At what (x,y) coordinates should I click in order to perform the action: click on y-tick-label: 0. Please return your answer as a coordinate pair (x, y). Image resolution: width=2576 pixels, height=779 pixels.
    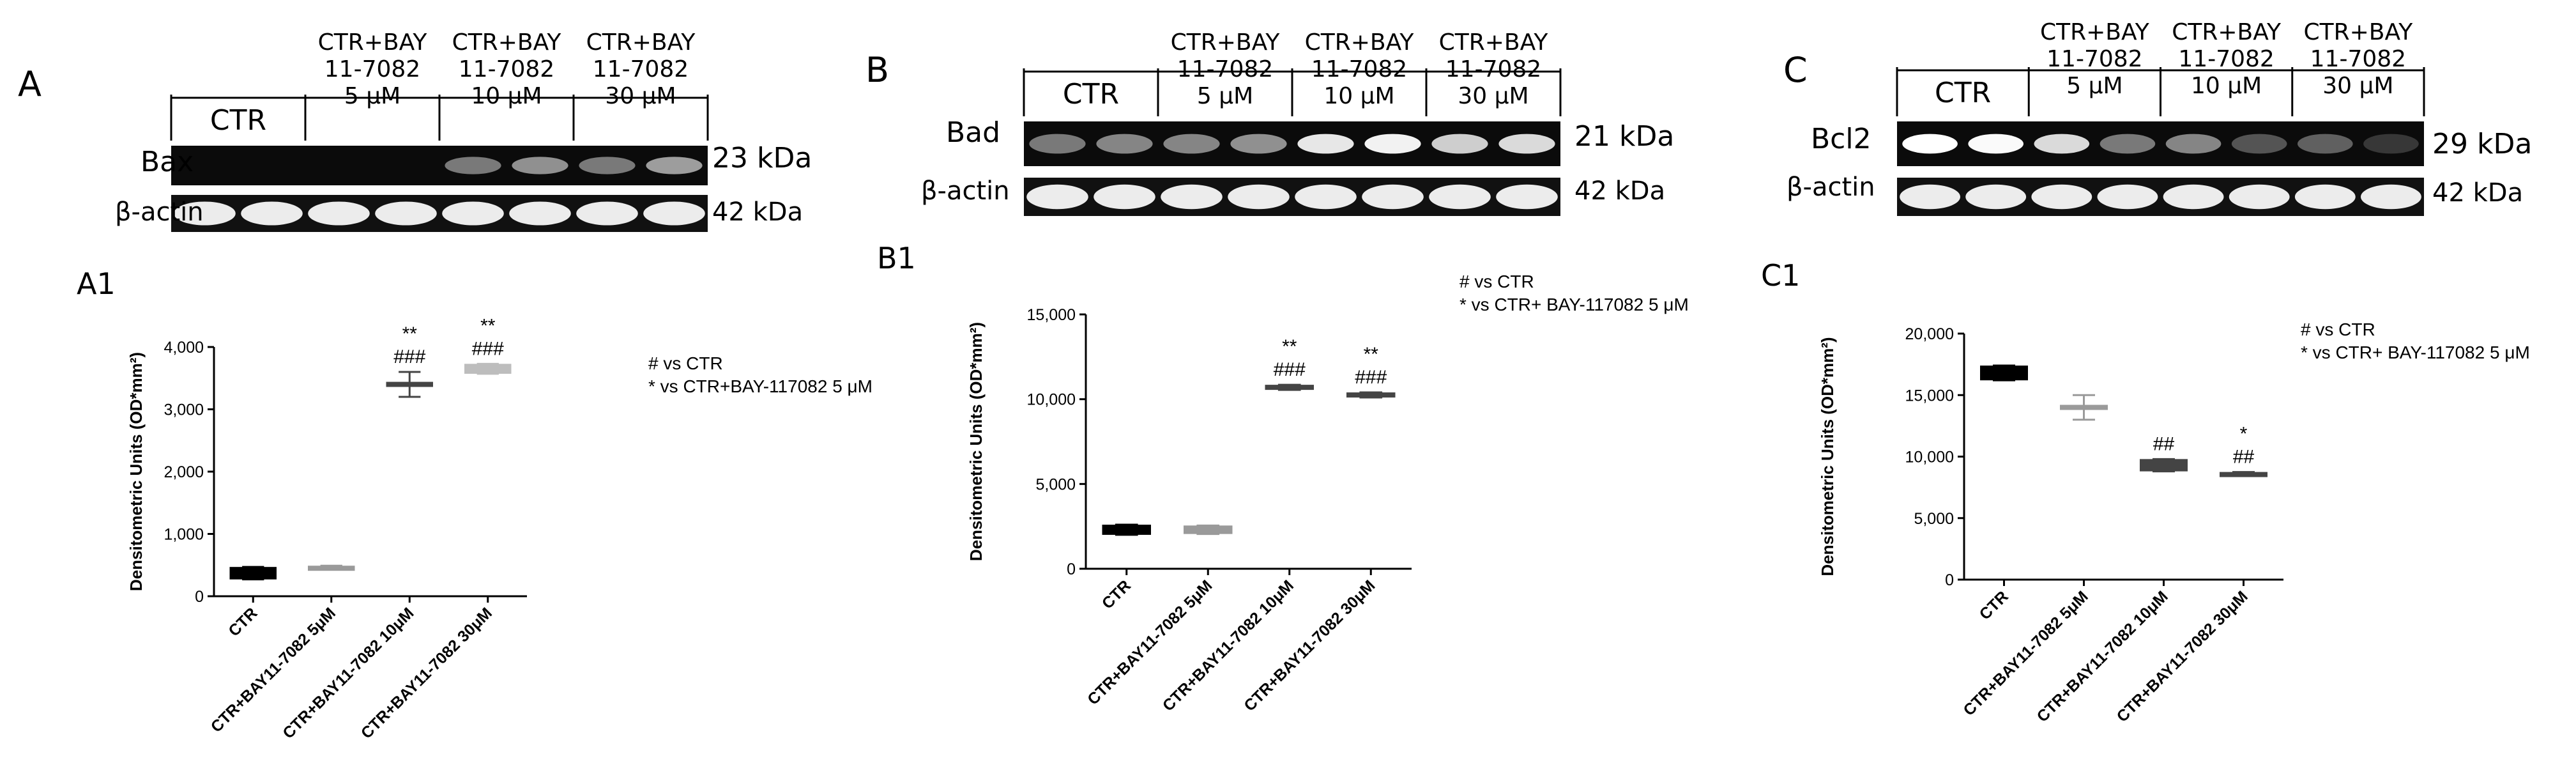
    Looking at the image, I should click on (1950, 580).